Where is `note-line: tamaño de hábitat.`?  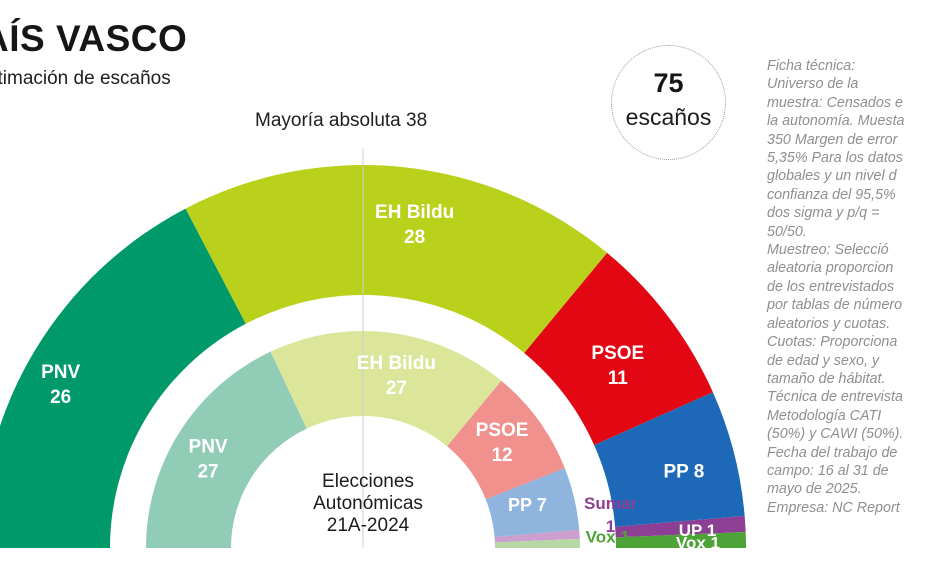
note-line: tamaño de hábitat. is located at coordinates (826, 378).